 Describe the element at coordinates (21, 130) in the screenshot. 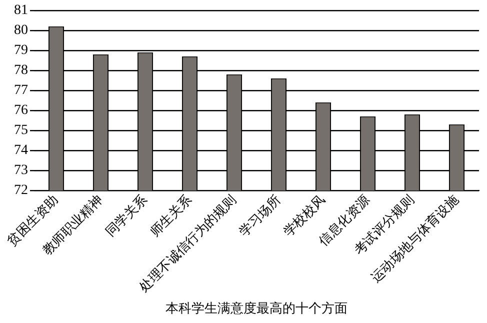

I see `y-tick-label: 75` at that location.